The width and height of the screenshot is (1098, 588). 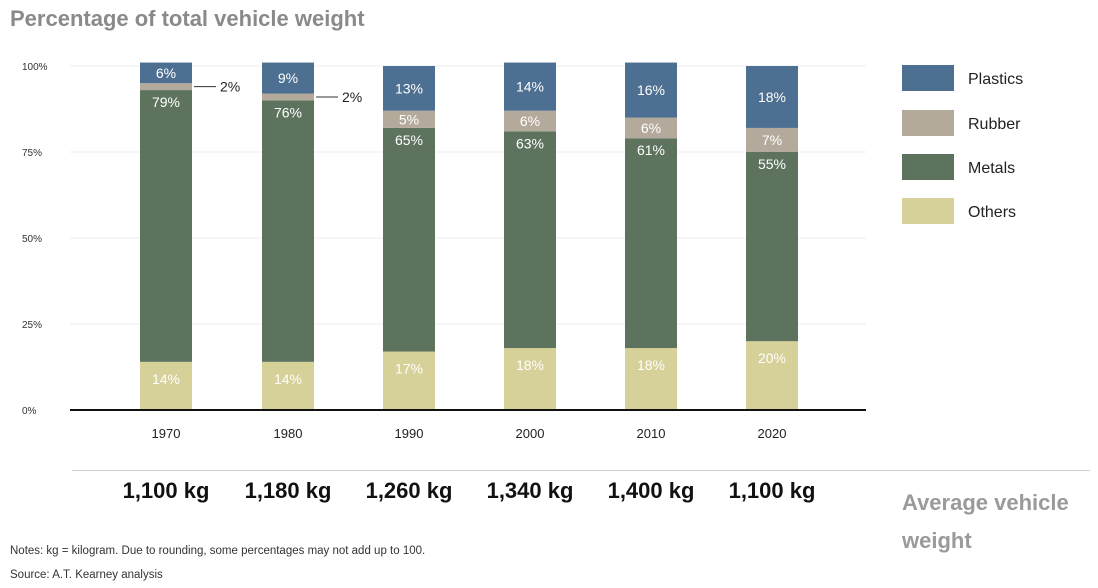 I want to click on x-tick-label: 2000, so click(x=530, y=433).